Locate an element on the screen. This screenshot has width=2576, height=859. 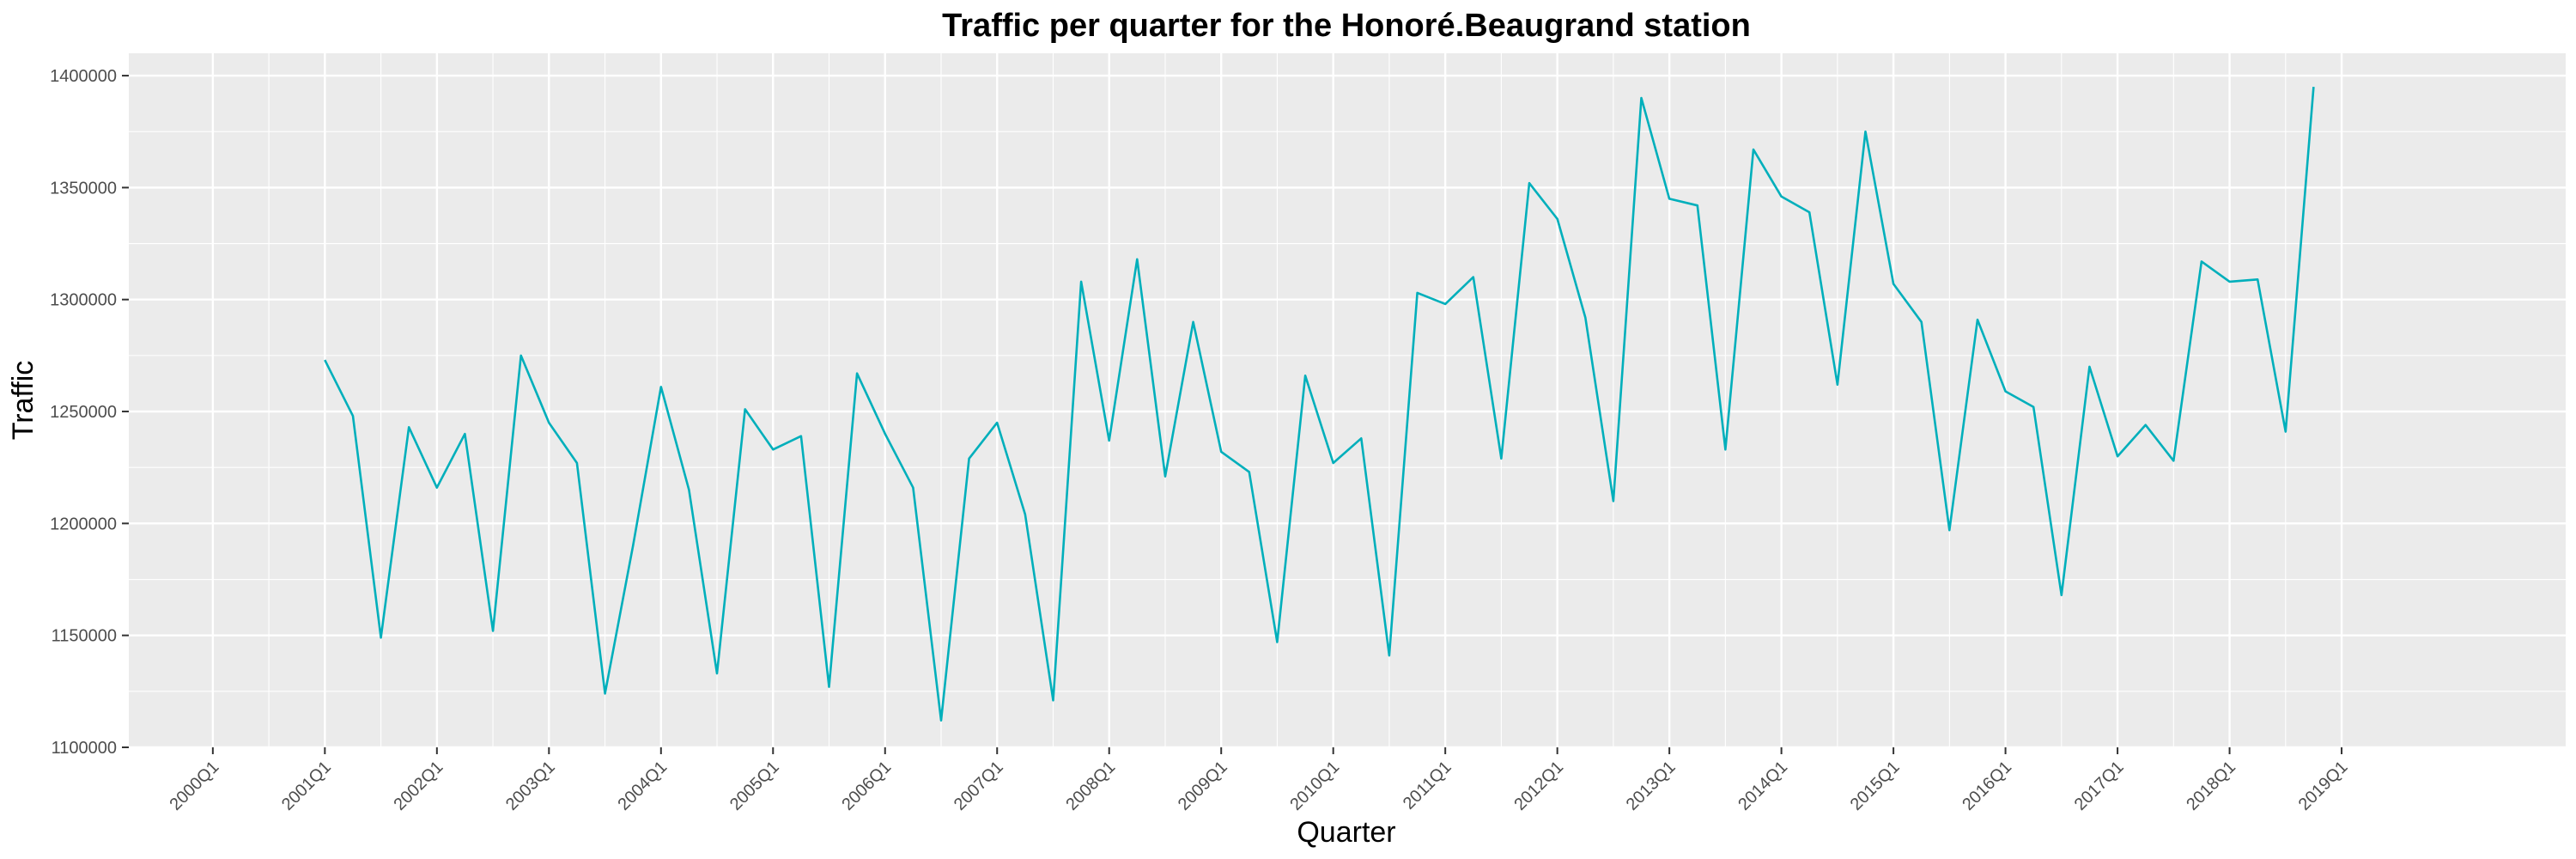
y-tick-label: 1300000 is located at coordinates (83, 300).